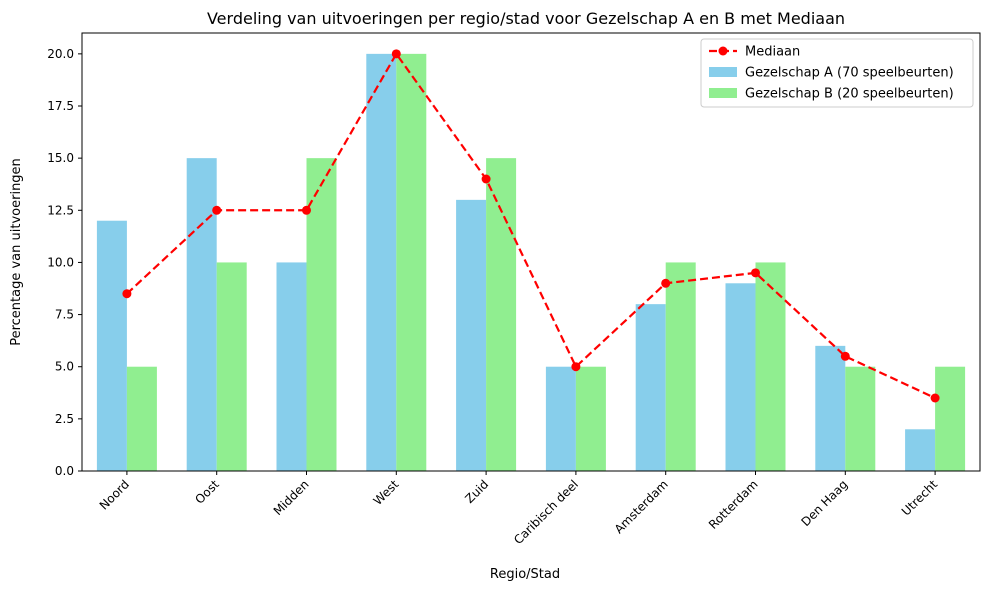 The width and height of the screenshot is (989, 590). What do you see at coordinates (64, 315) in the screenshot?
I see `y-tick-label-3: 7.5` at bounding box center [64, 315].